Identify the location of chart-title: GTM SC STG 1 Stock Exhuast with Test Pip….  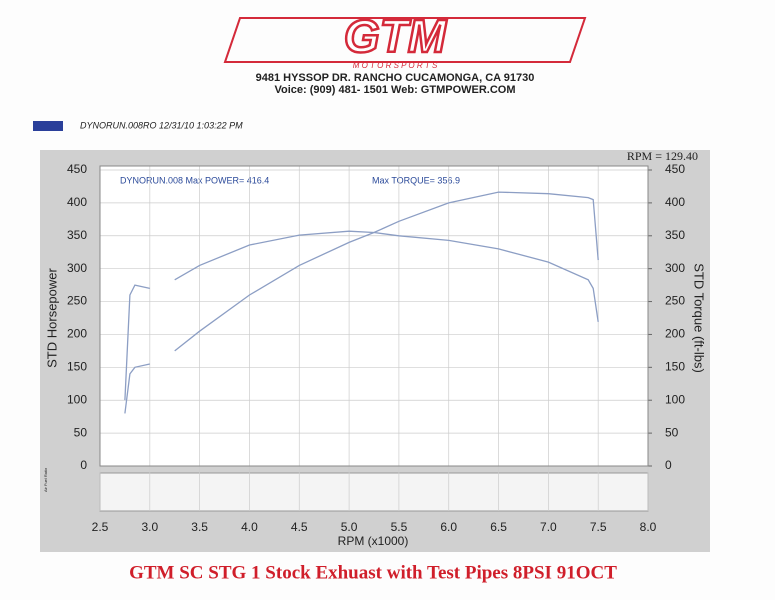
(373, 572).